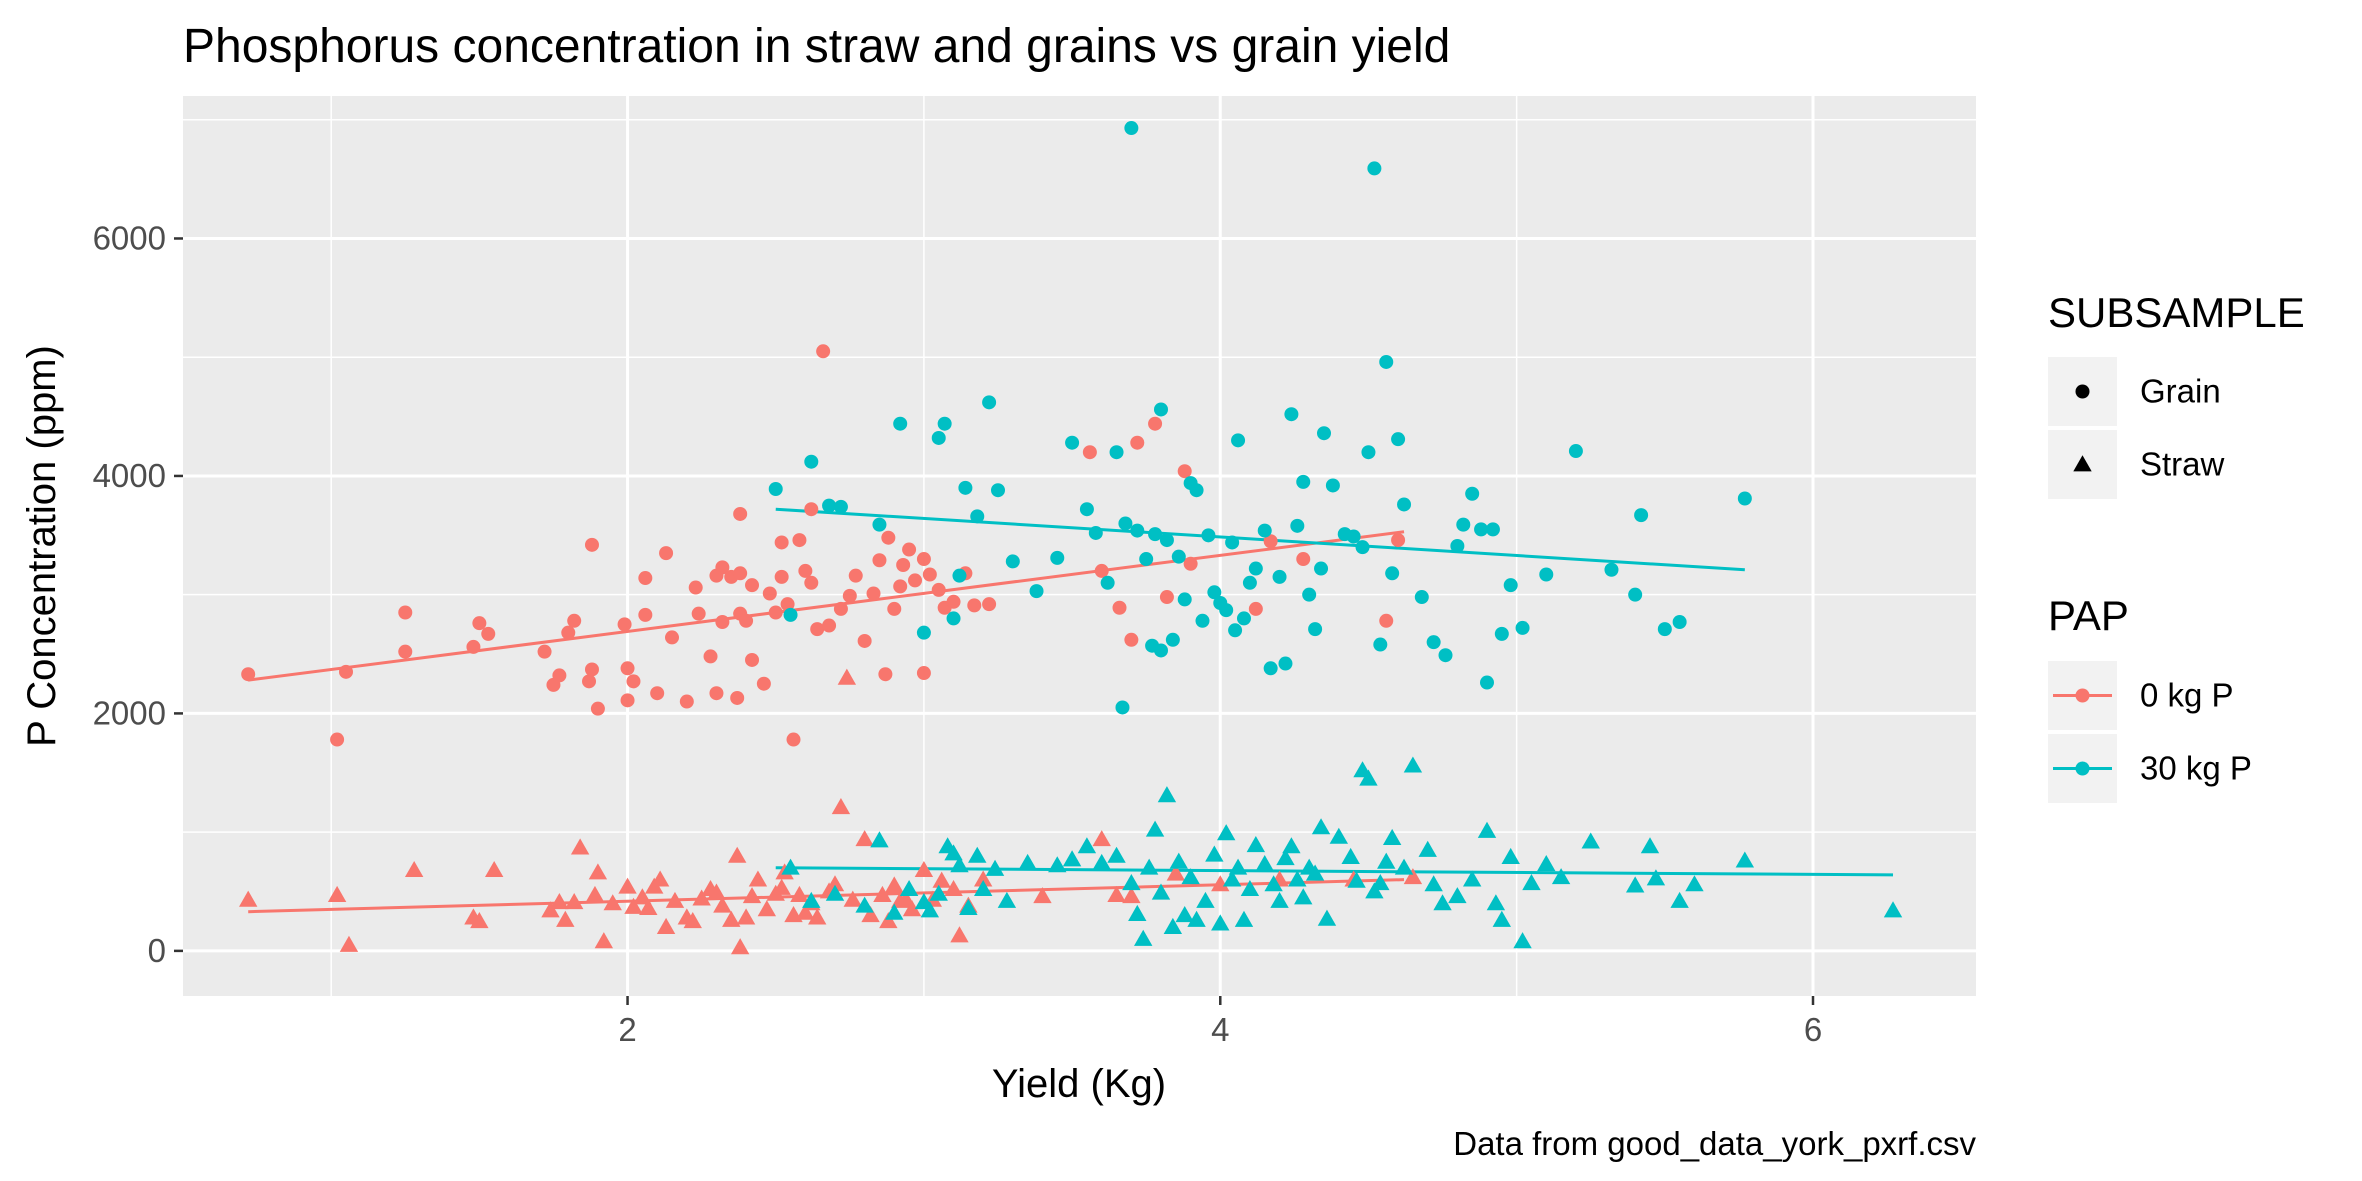  I want to click on legend-key-circle, so click(2082, 391).